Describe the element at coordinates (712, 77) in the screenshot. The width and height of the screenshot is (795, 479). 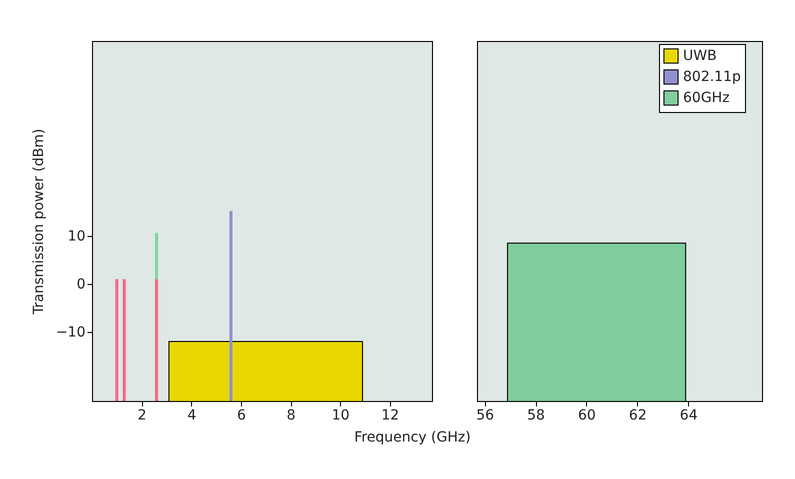
I see `legend-label: 802.11p` at that location.